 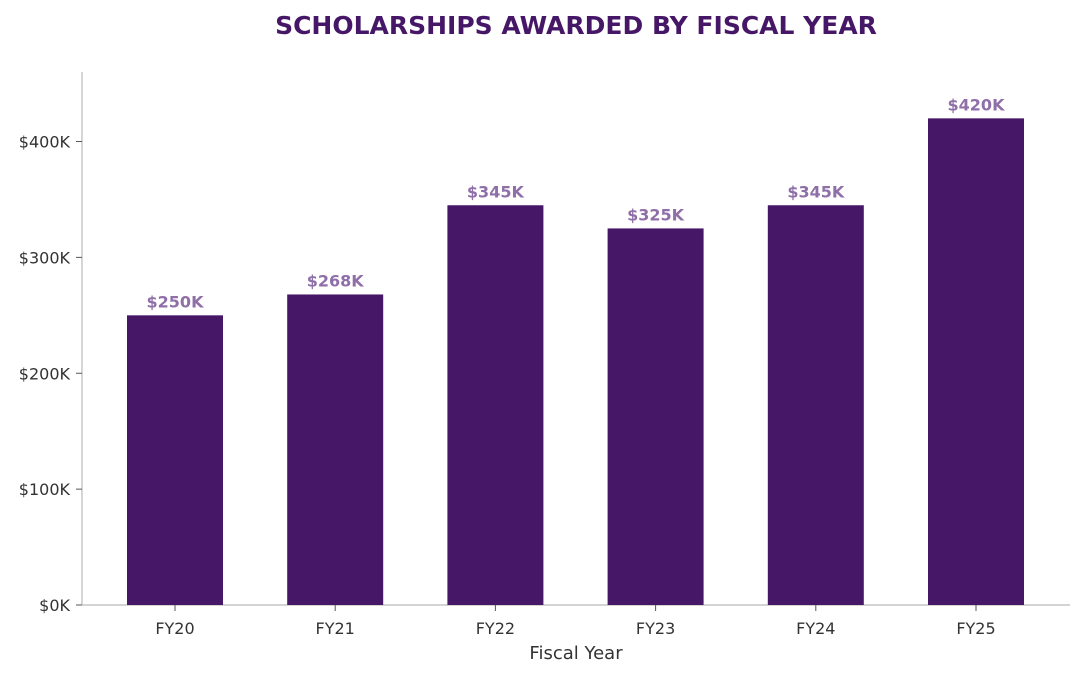 I want to click on x-axis-title: Fiscal Year, so click(x=576, y=653).